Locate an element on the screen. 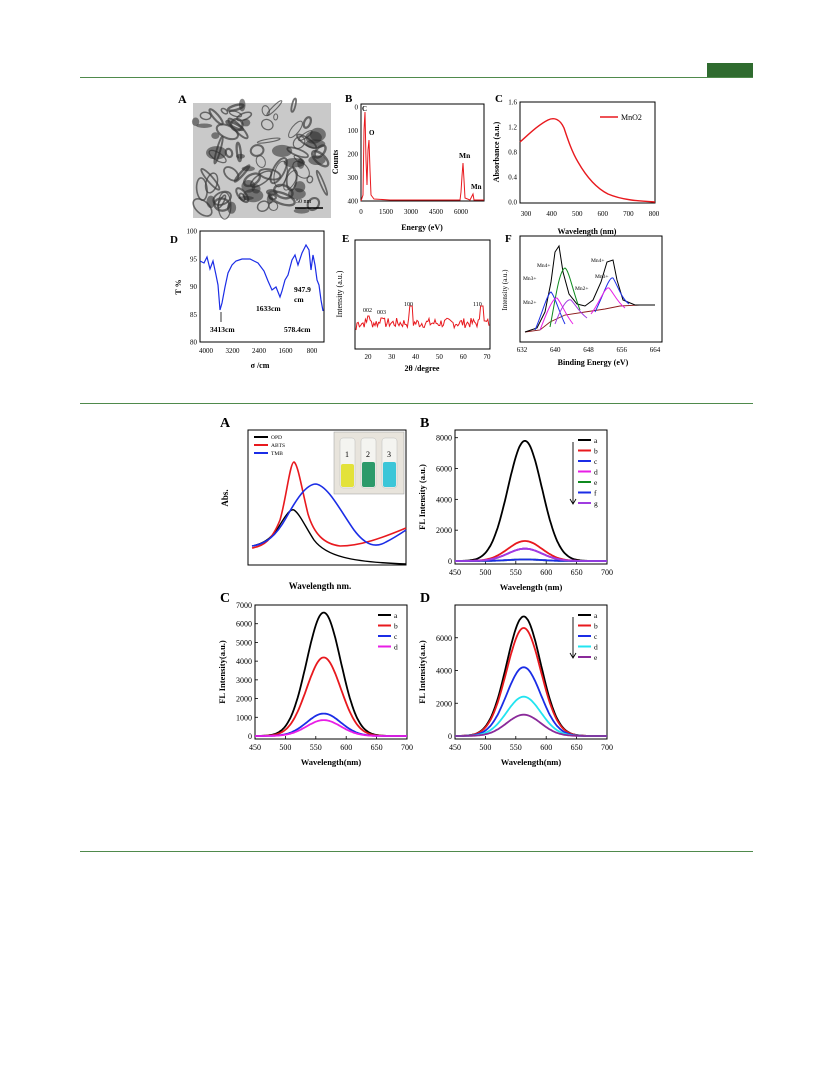  x-tick-label: 2400 is located at coordinates (259, 351).